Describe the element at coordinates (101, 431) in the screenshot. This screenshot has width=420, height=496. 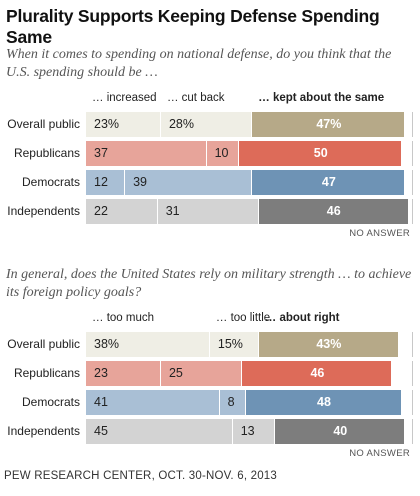
I see `data-label: 45` at that location.